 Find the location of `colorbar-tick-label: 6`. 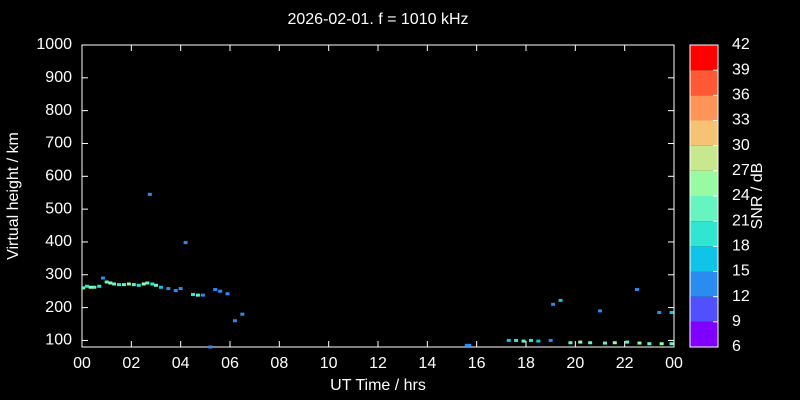

colorbar-tick-label: 6 is located at coordinates (736, 346).